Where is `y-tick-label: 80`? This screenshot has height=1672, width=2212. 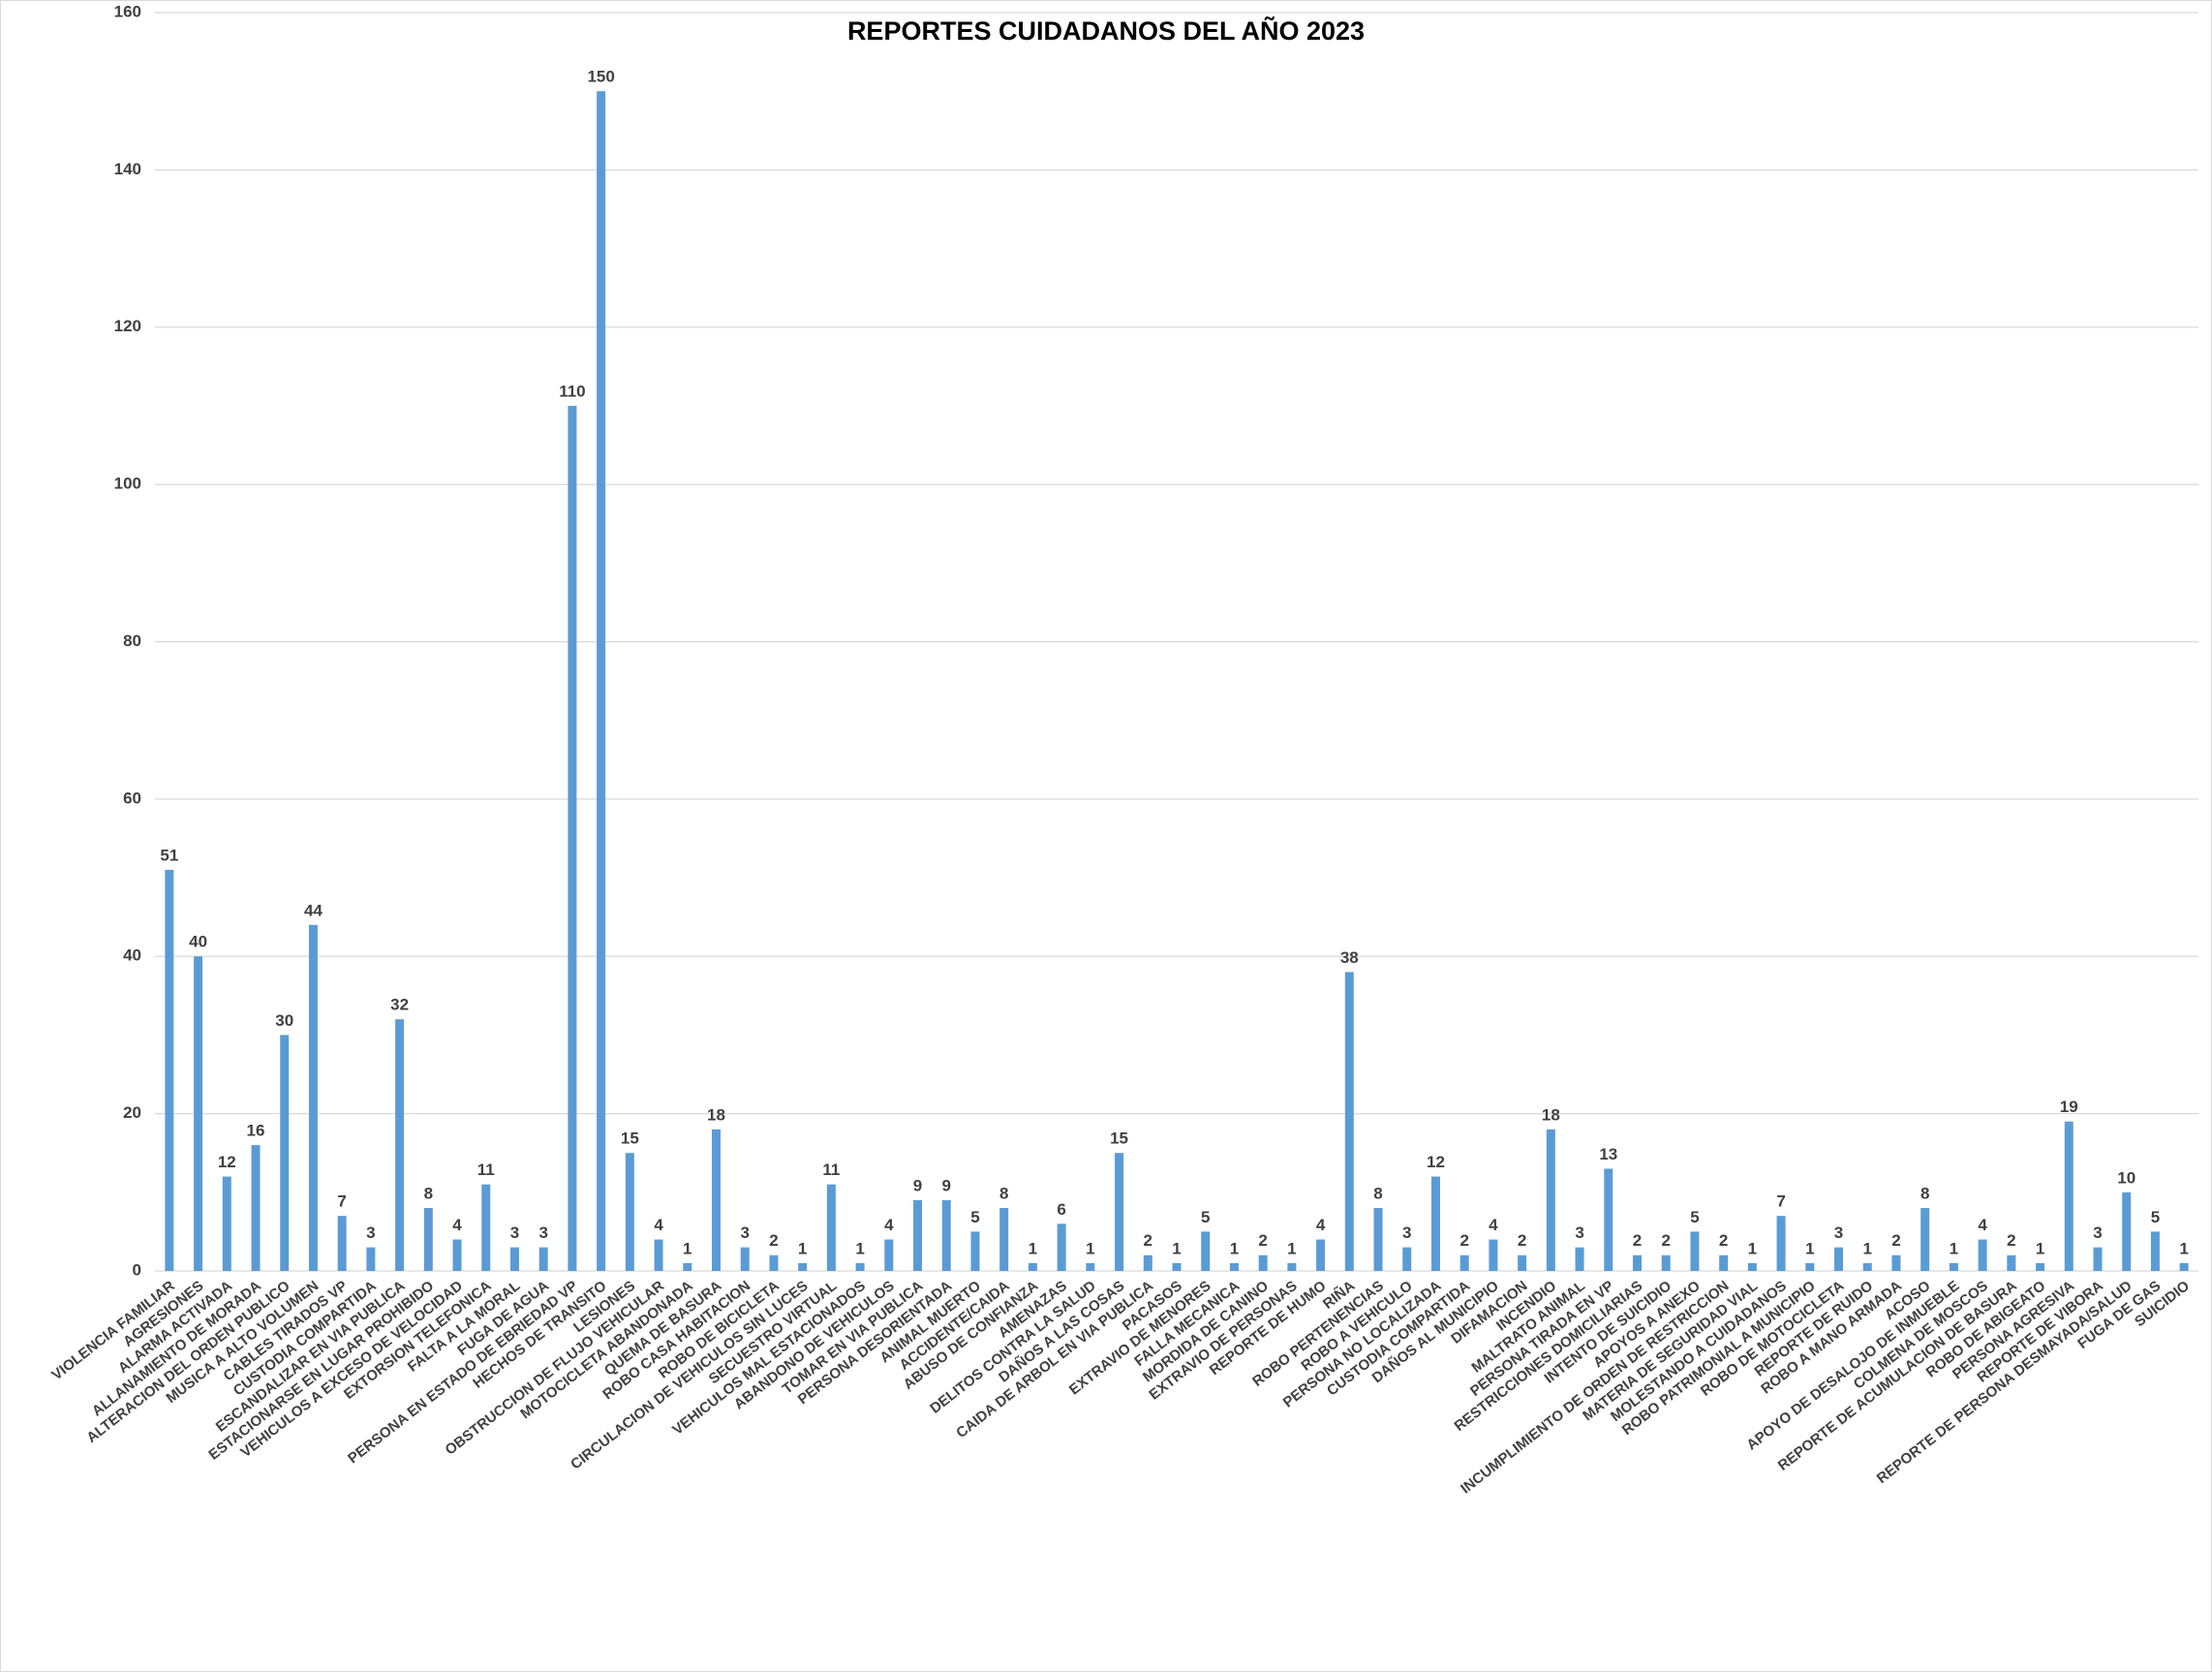 y-tick-label: 80 is located at coordinates (132, 641).